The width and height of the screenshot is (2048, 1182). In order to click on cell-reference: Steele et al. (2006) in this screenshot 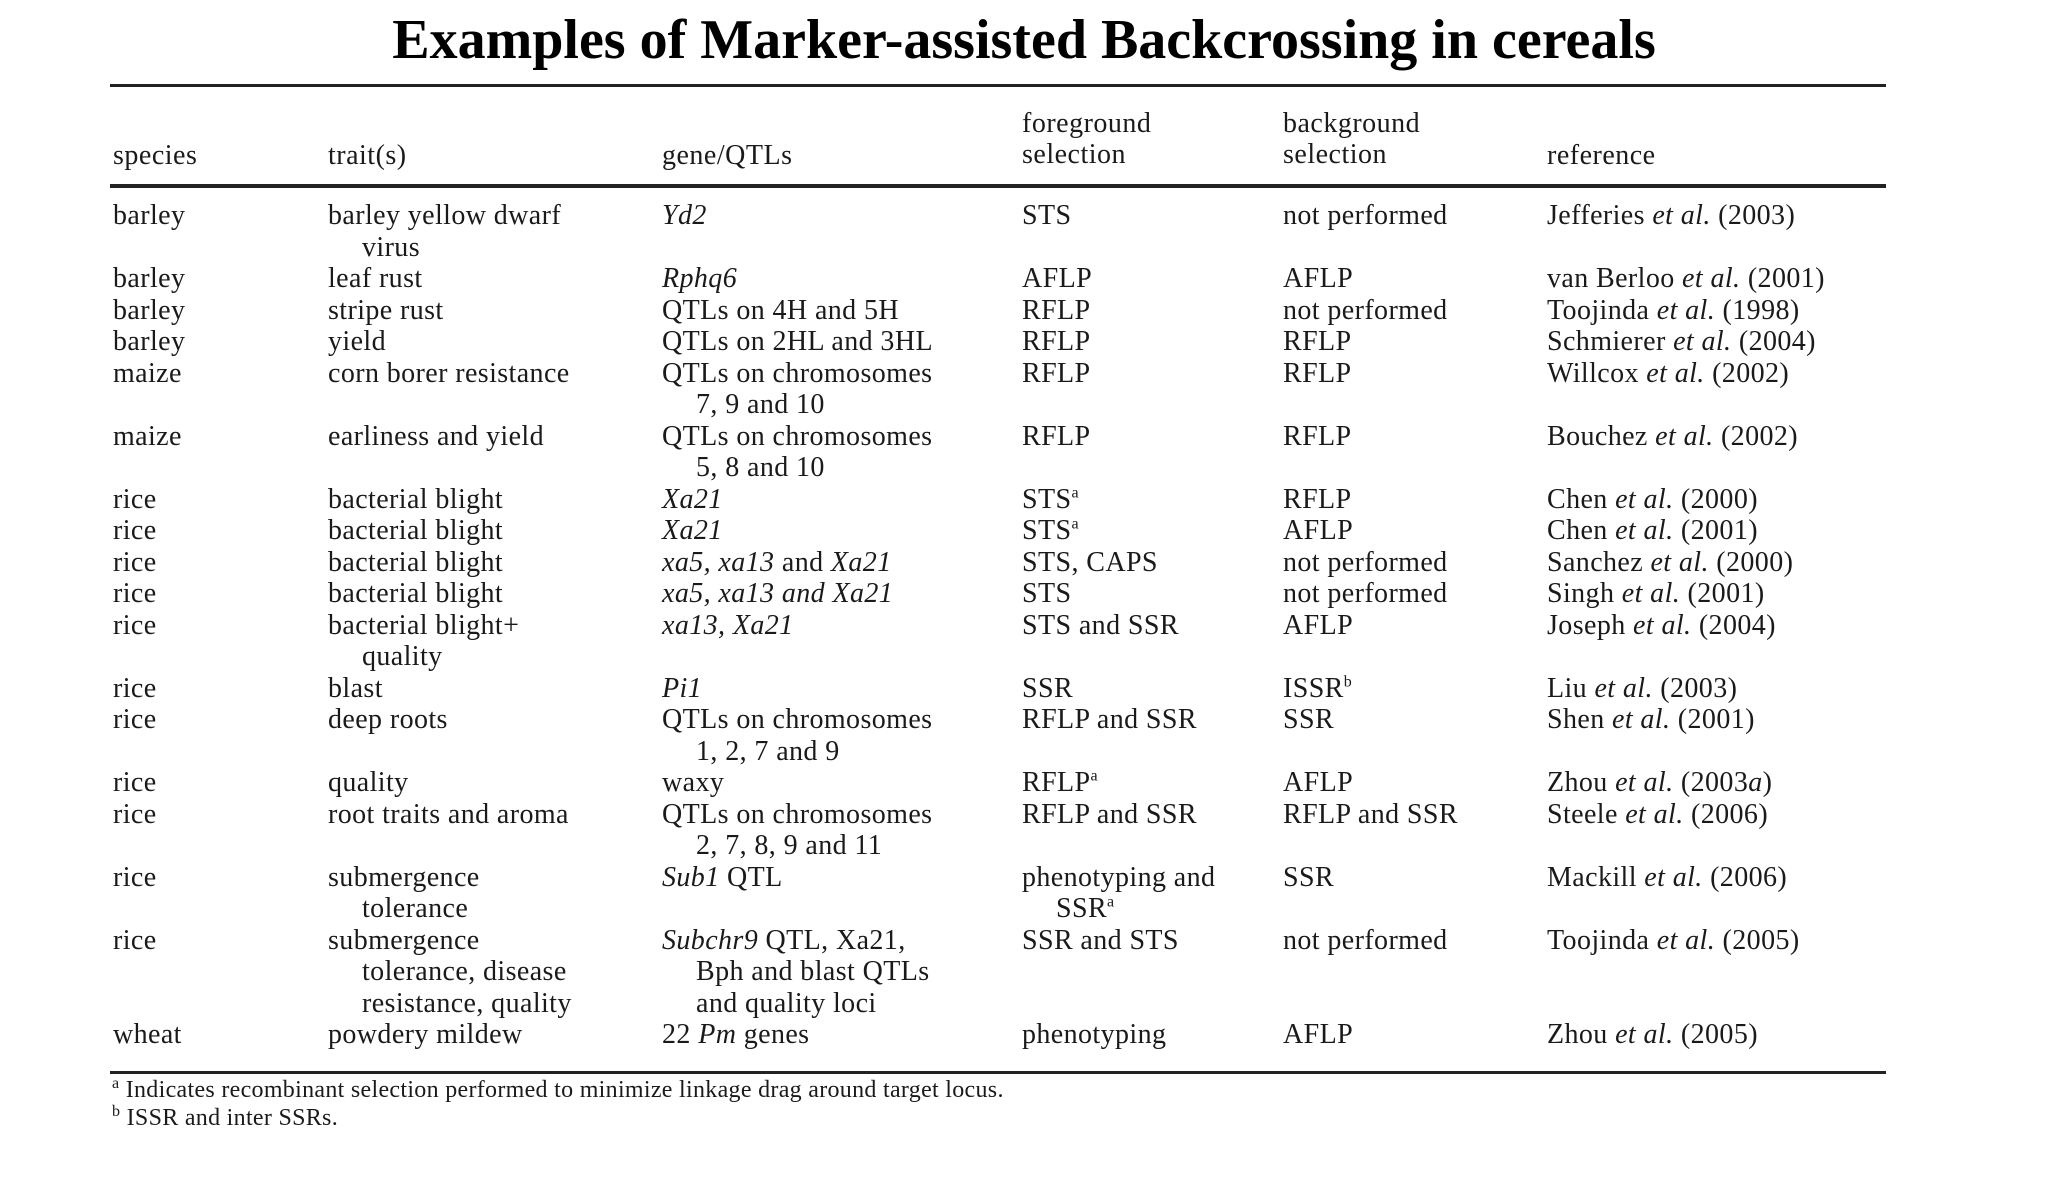, I will do `click(1717, 815)`.